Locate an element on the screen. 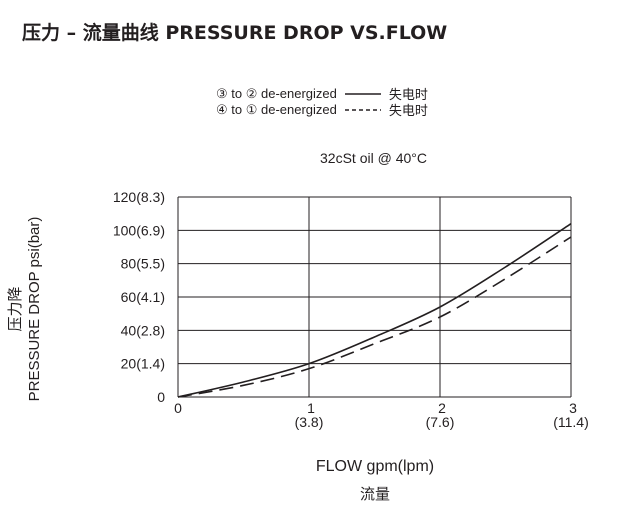  x-axis-label-cn: 流量 is located at coordinates (374, 494).